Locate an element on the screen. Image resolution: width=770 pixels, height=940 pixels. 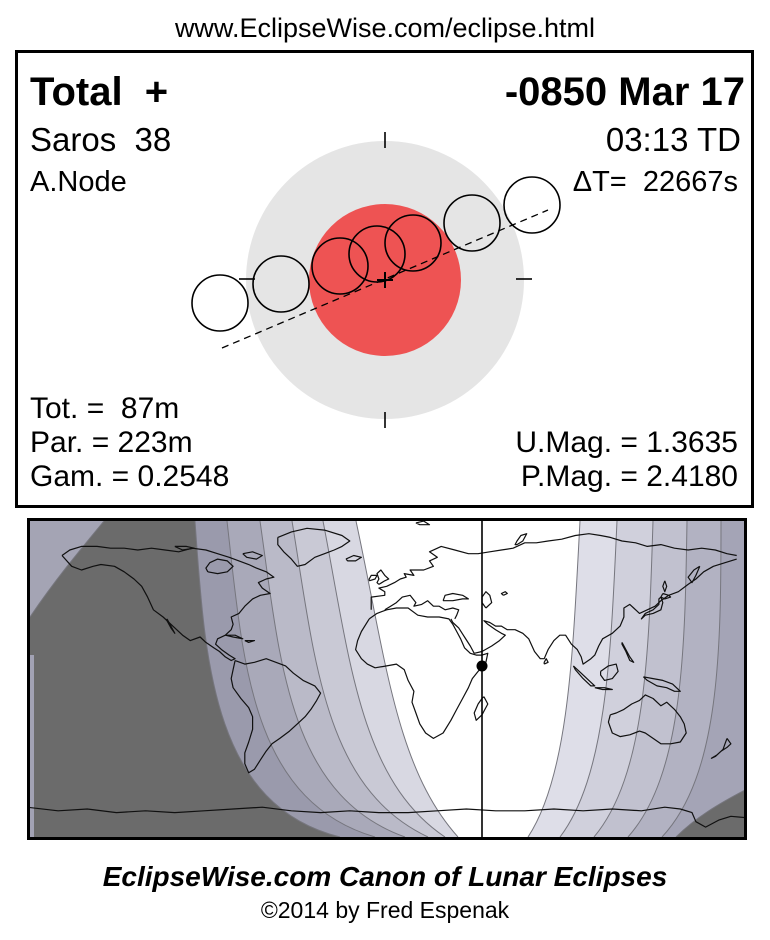
west-shade-band is located at coordinates (185, 679).